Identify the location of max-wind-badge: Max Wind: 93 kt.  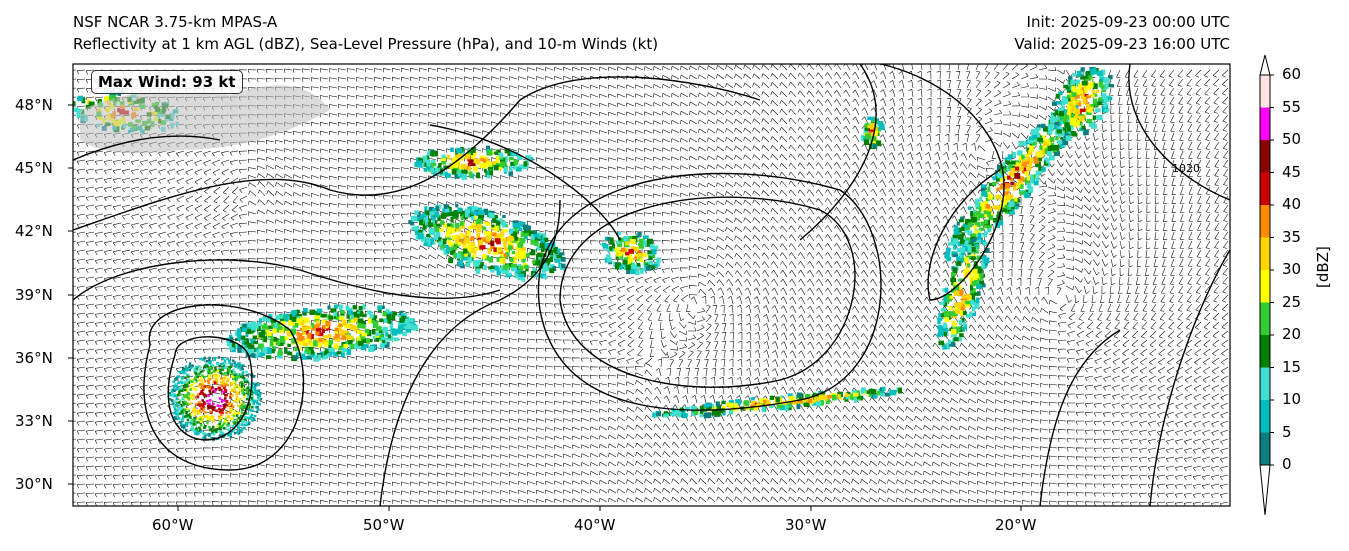
(167, 82).